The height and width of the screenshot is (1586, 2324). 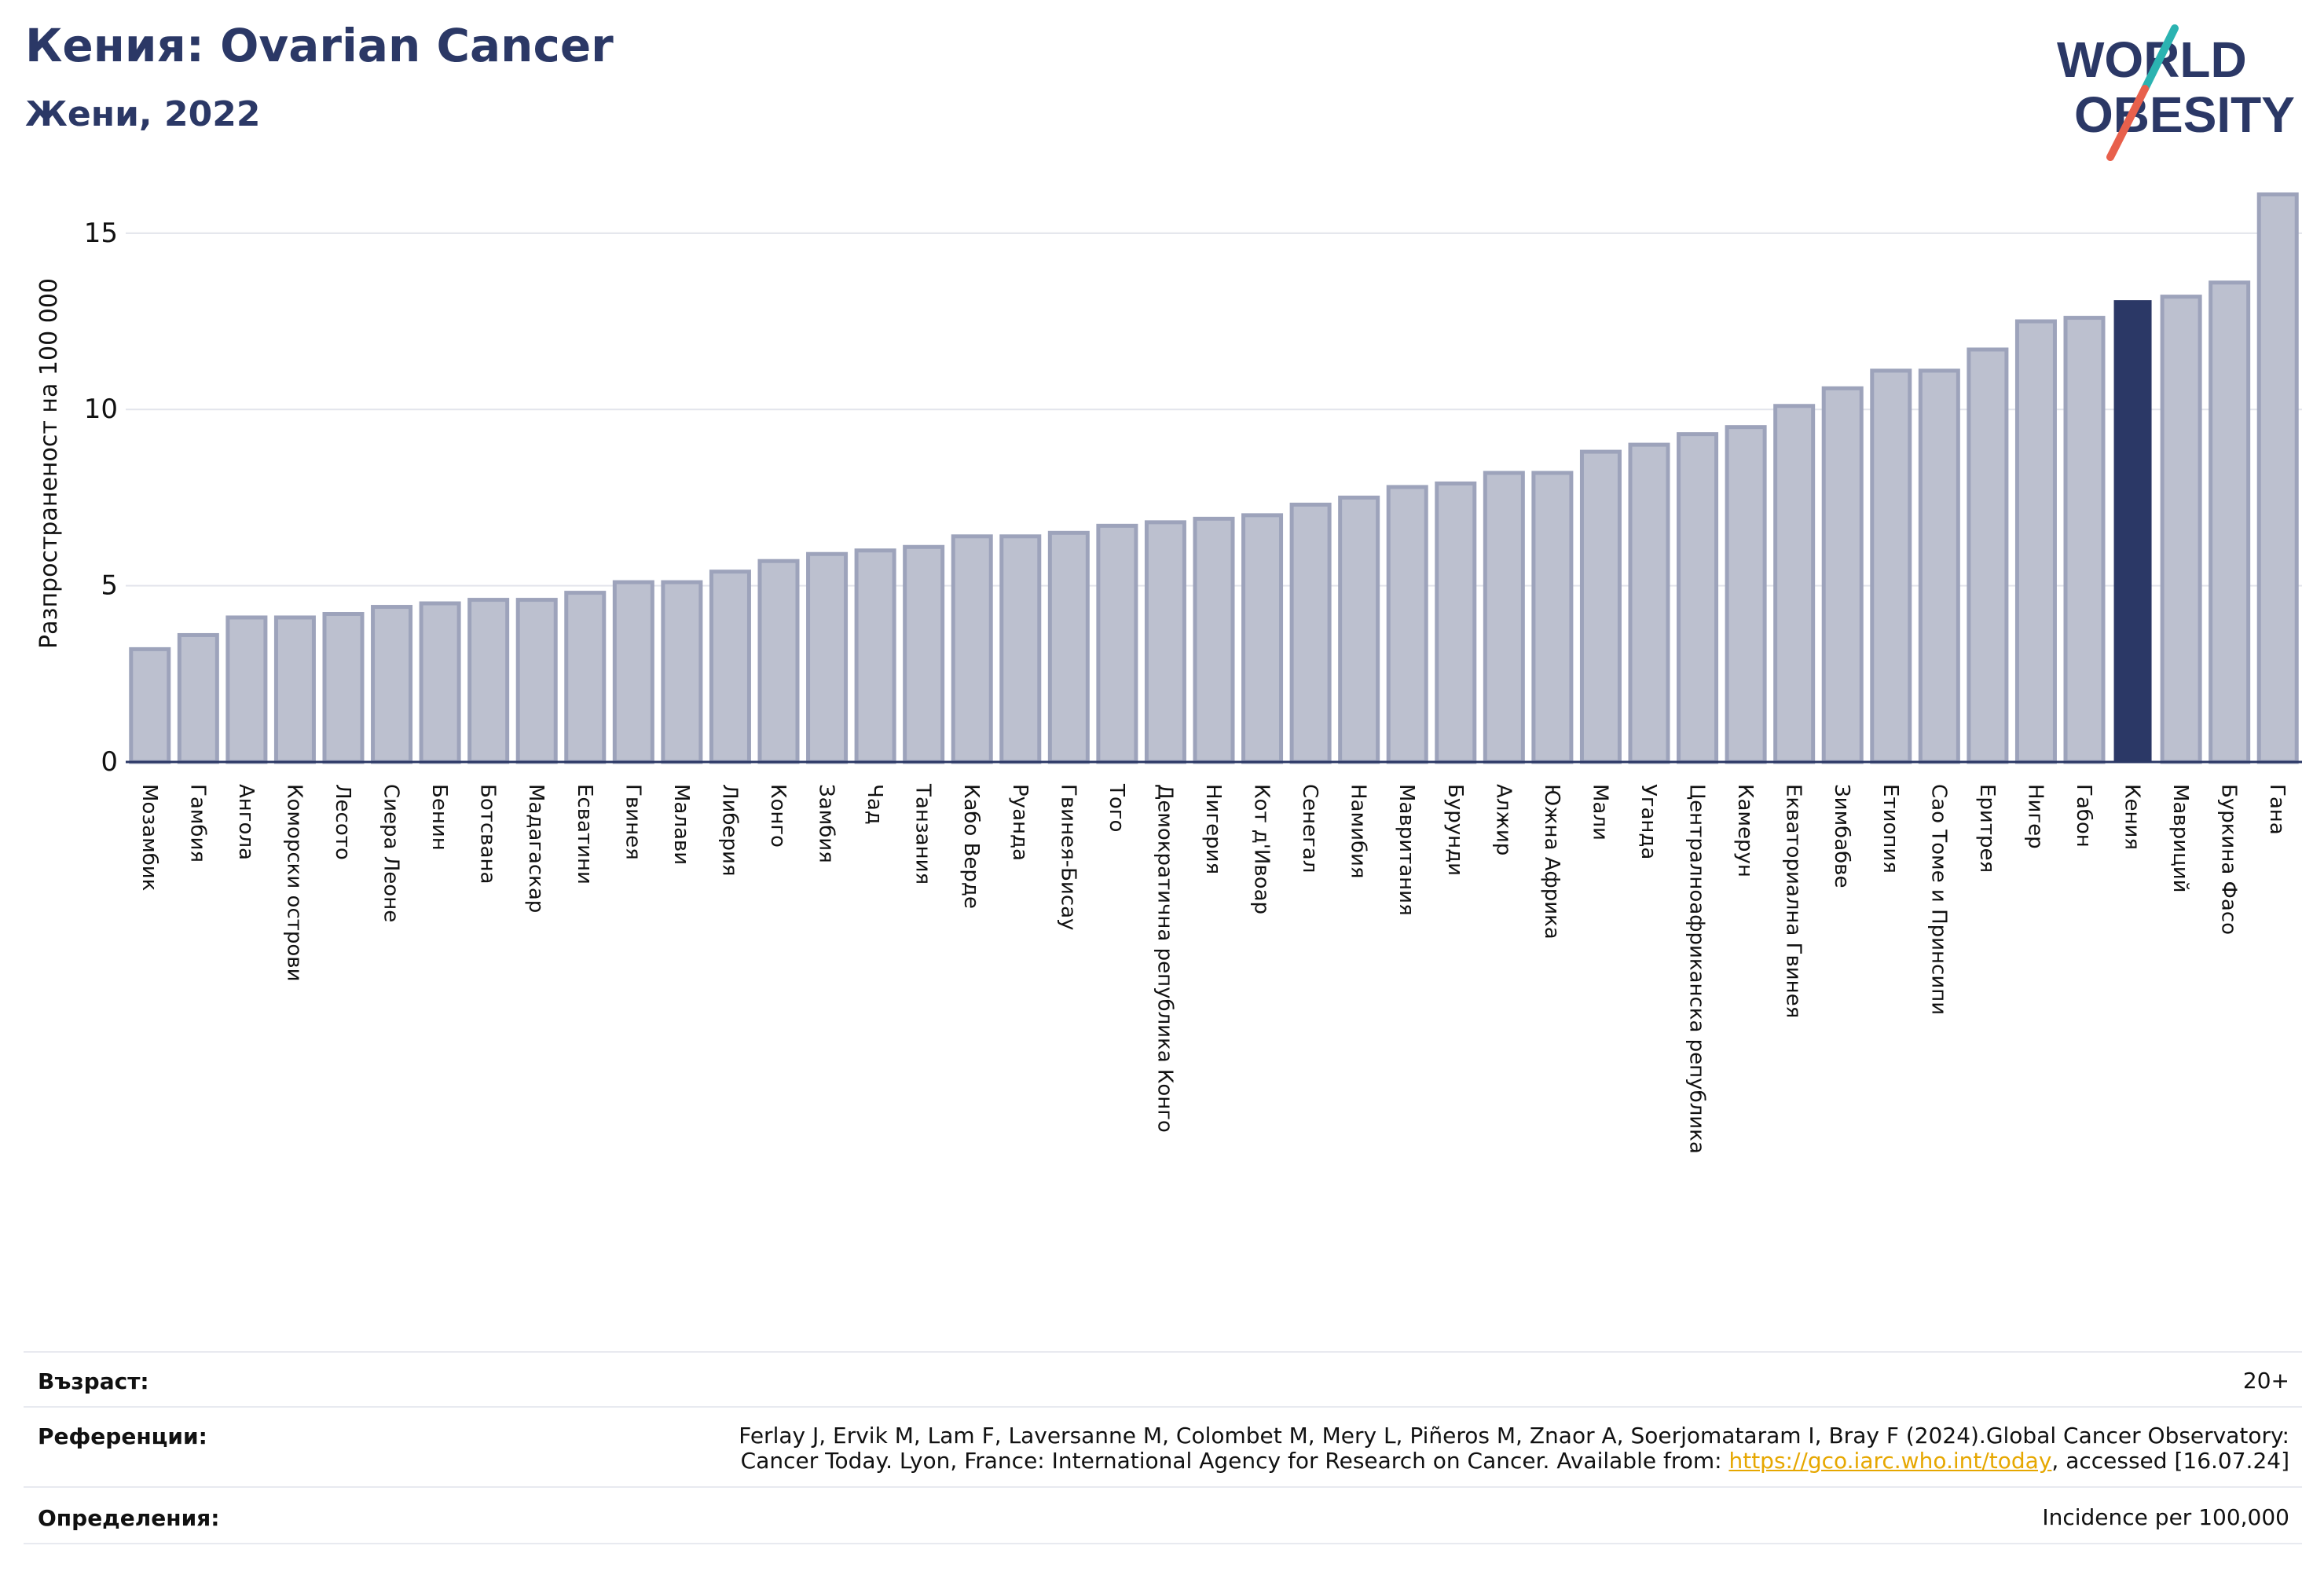 What do you see at coordinates (143, 114) in the screenshot?
I see `chart-subtitle: Жени, 2022` at bounding box center [143, 114].